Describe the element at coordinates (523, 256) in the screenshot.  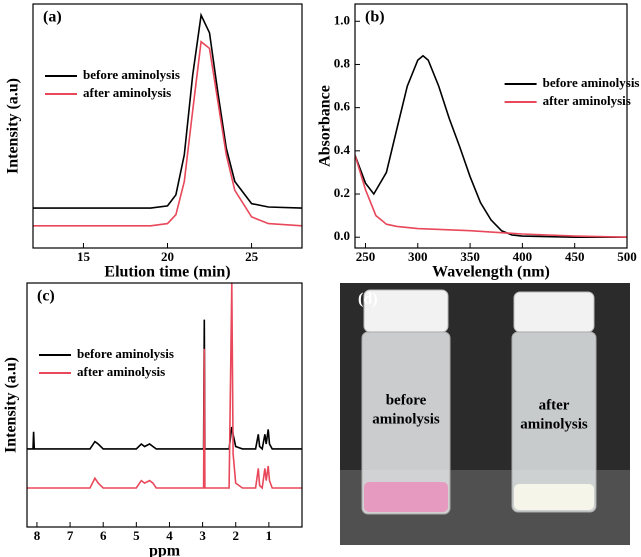
I see `x-tick-label: 400` at that location.